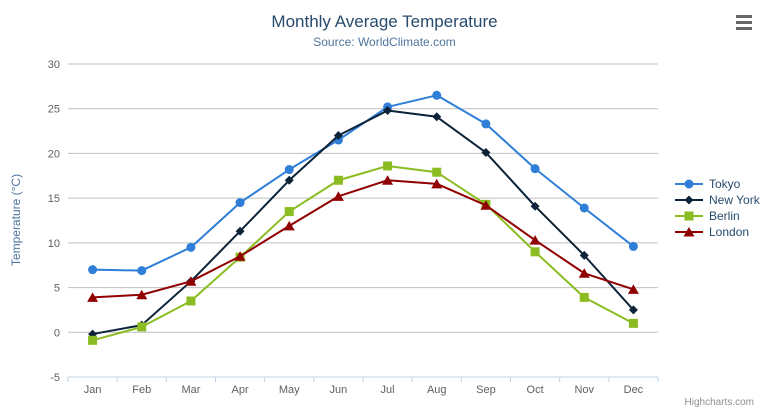  What do you see at coordinates (57, 289) in the screenshot?
I see `y-axis-tick-label: 5` at bounding box center [57, 289].